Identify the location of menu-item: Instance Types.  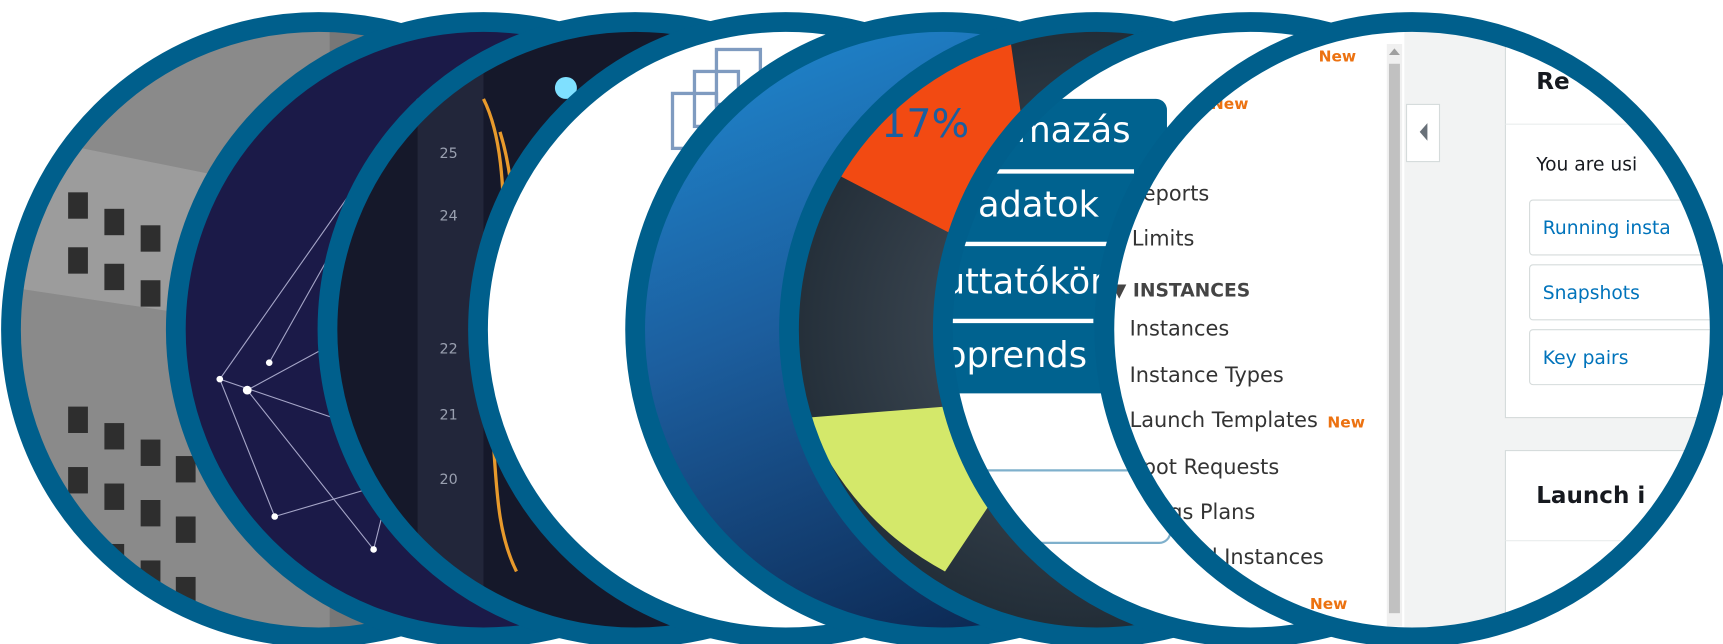
(1207, 375).